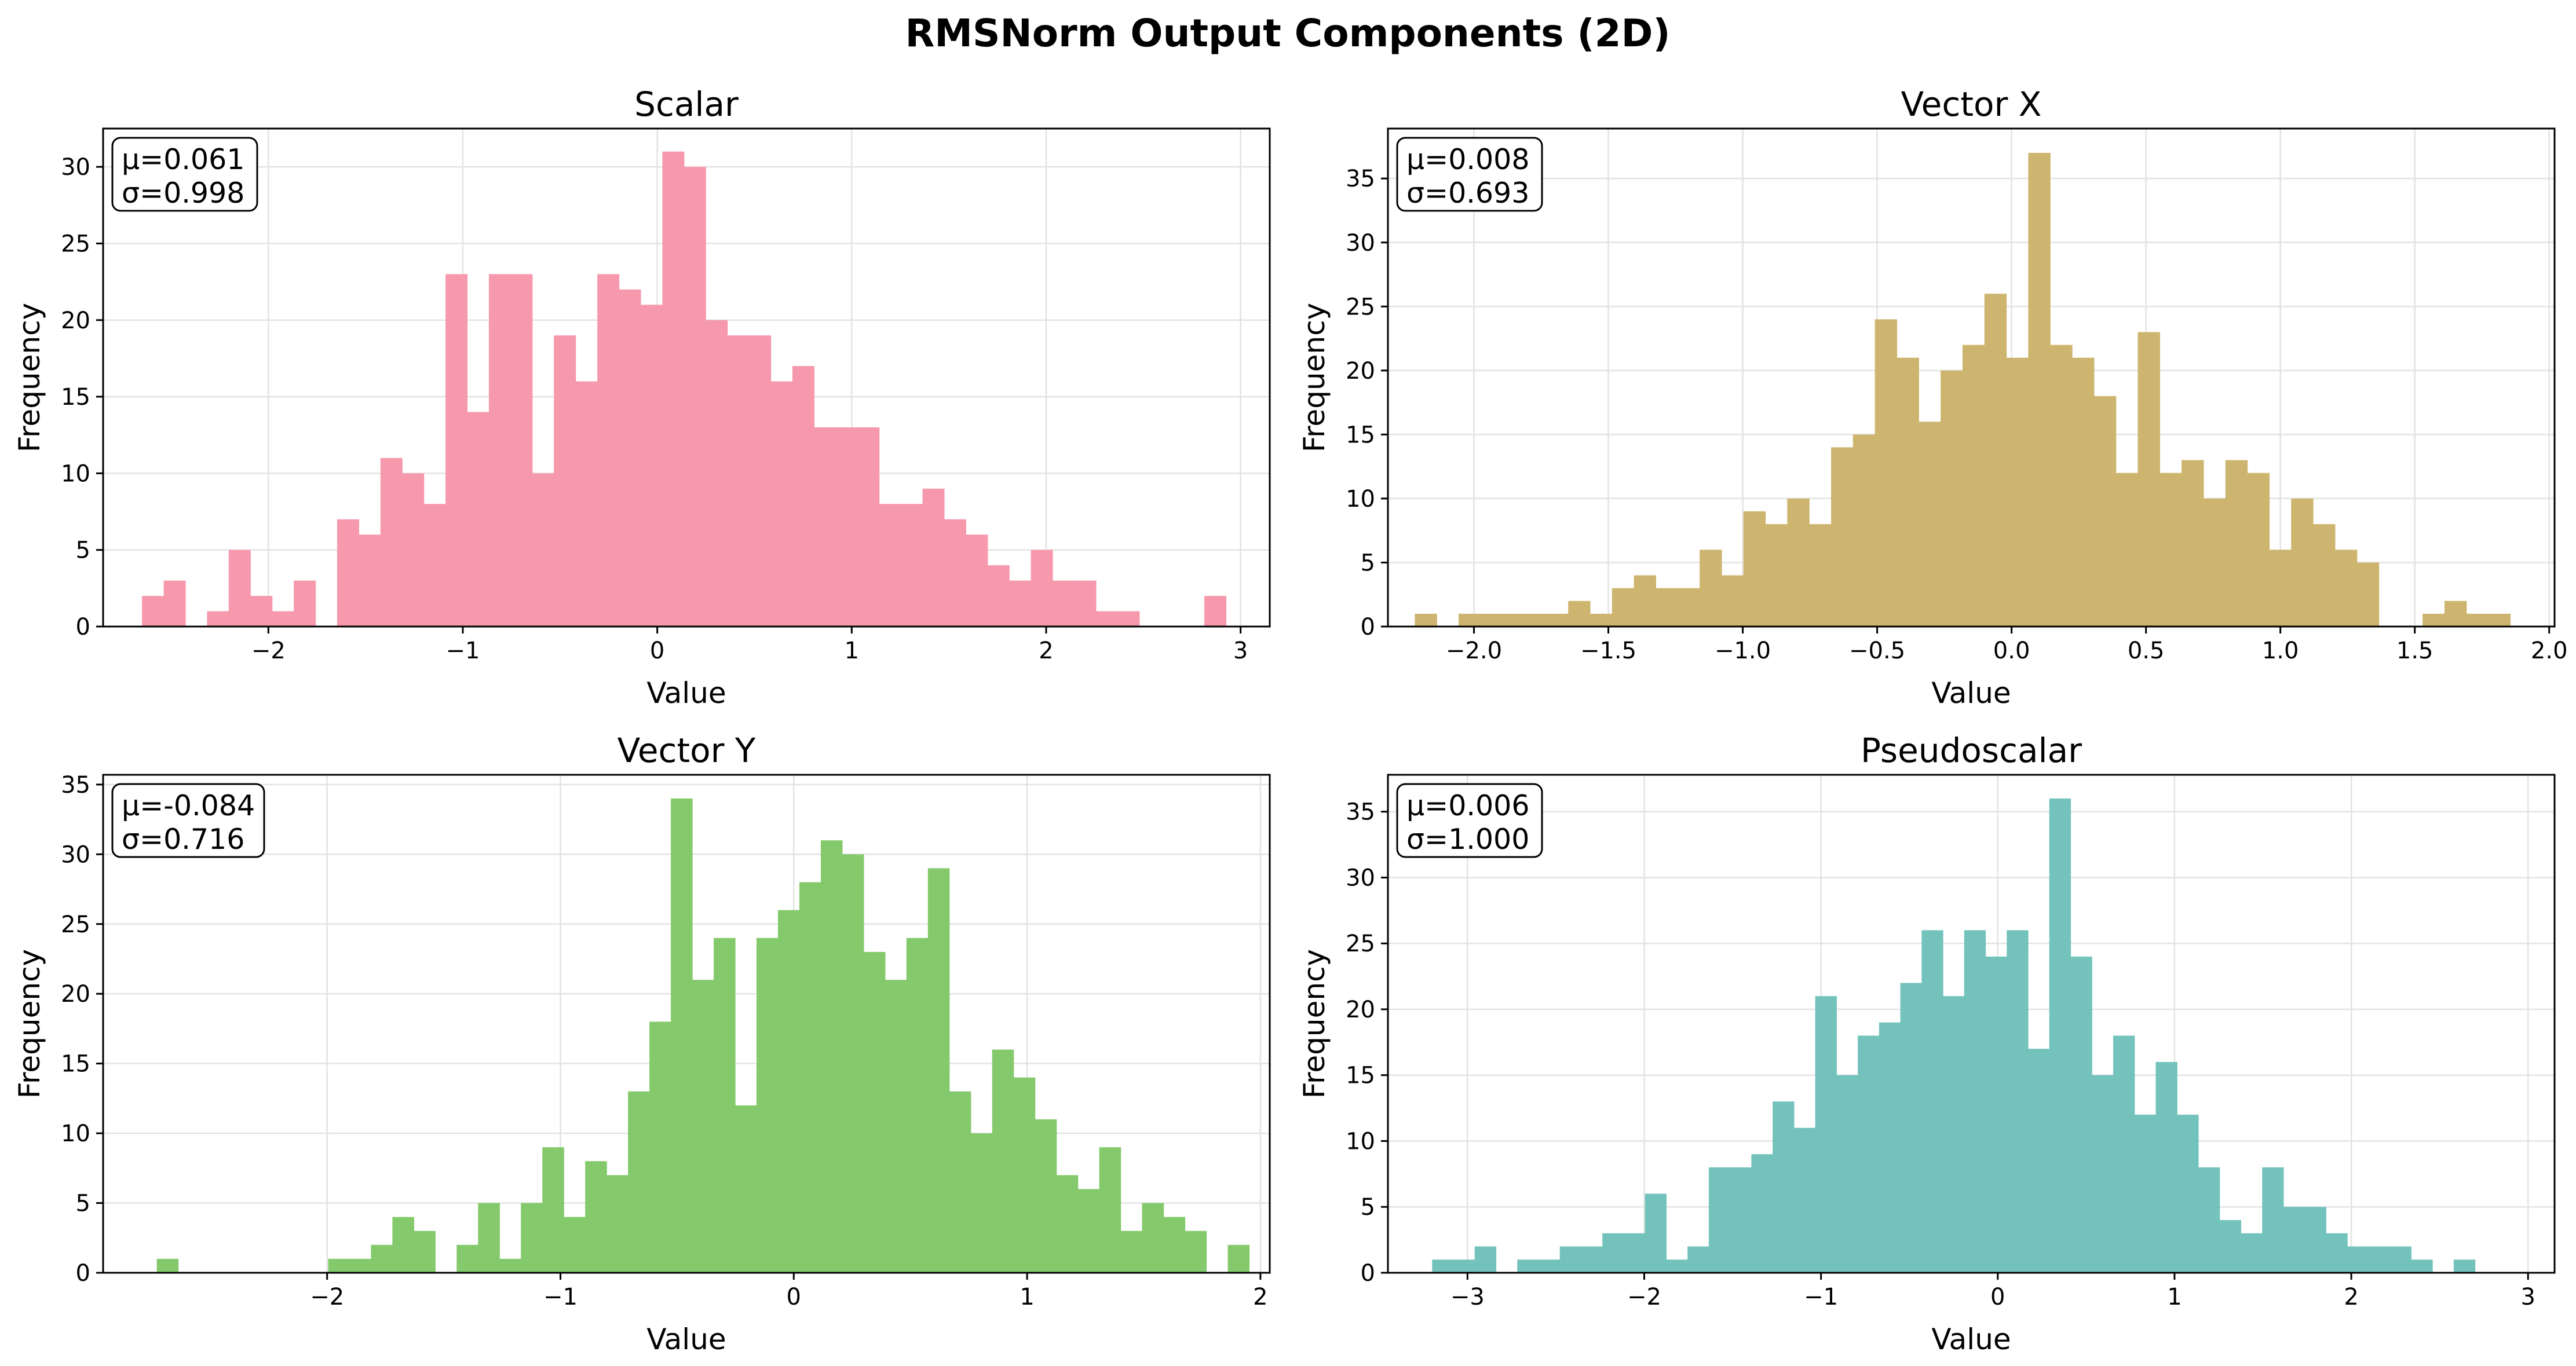  I want to click on vector-x-ylabel: Frequency, so click(1314, 377).